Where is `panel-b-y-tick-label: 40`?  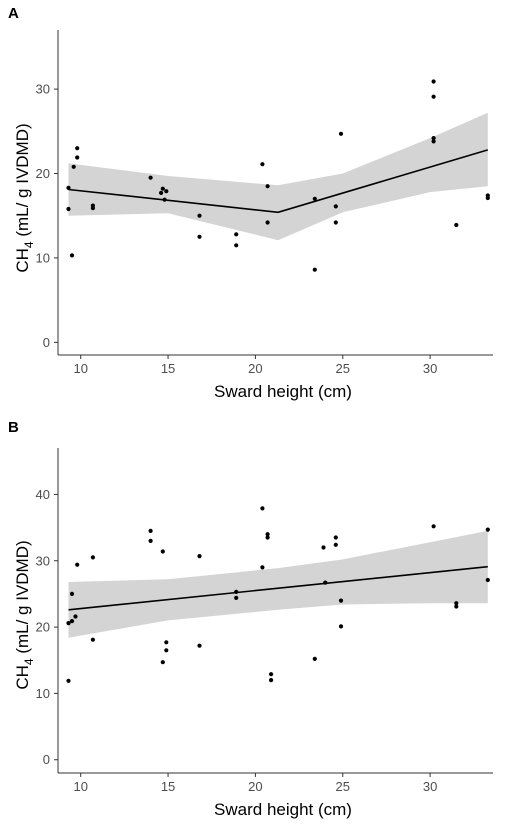 panel-b-y-tick-label: 40 is located at coordinates (43, 494).